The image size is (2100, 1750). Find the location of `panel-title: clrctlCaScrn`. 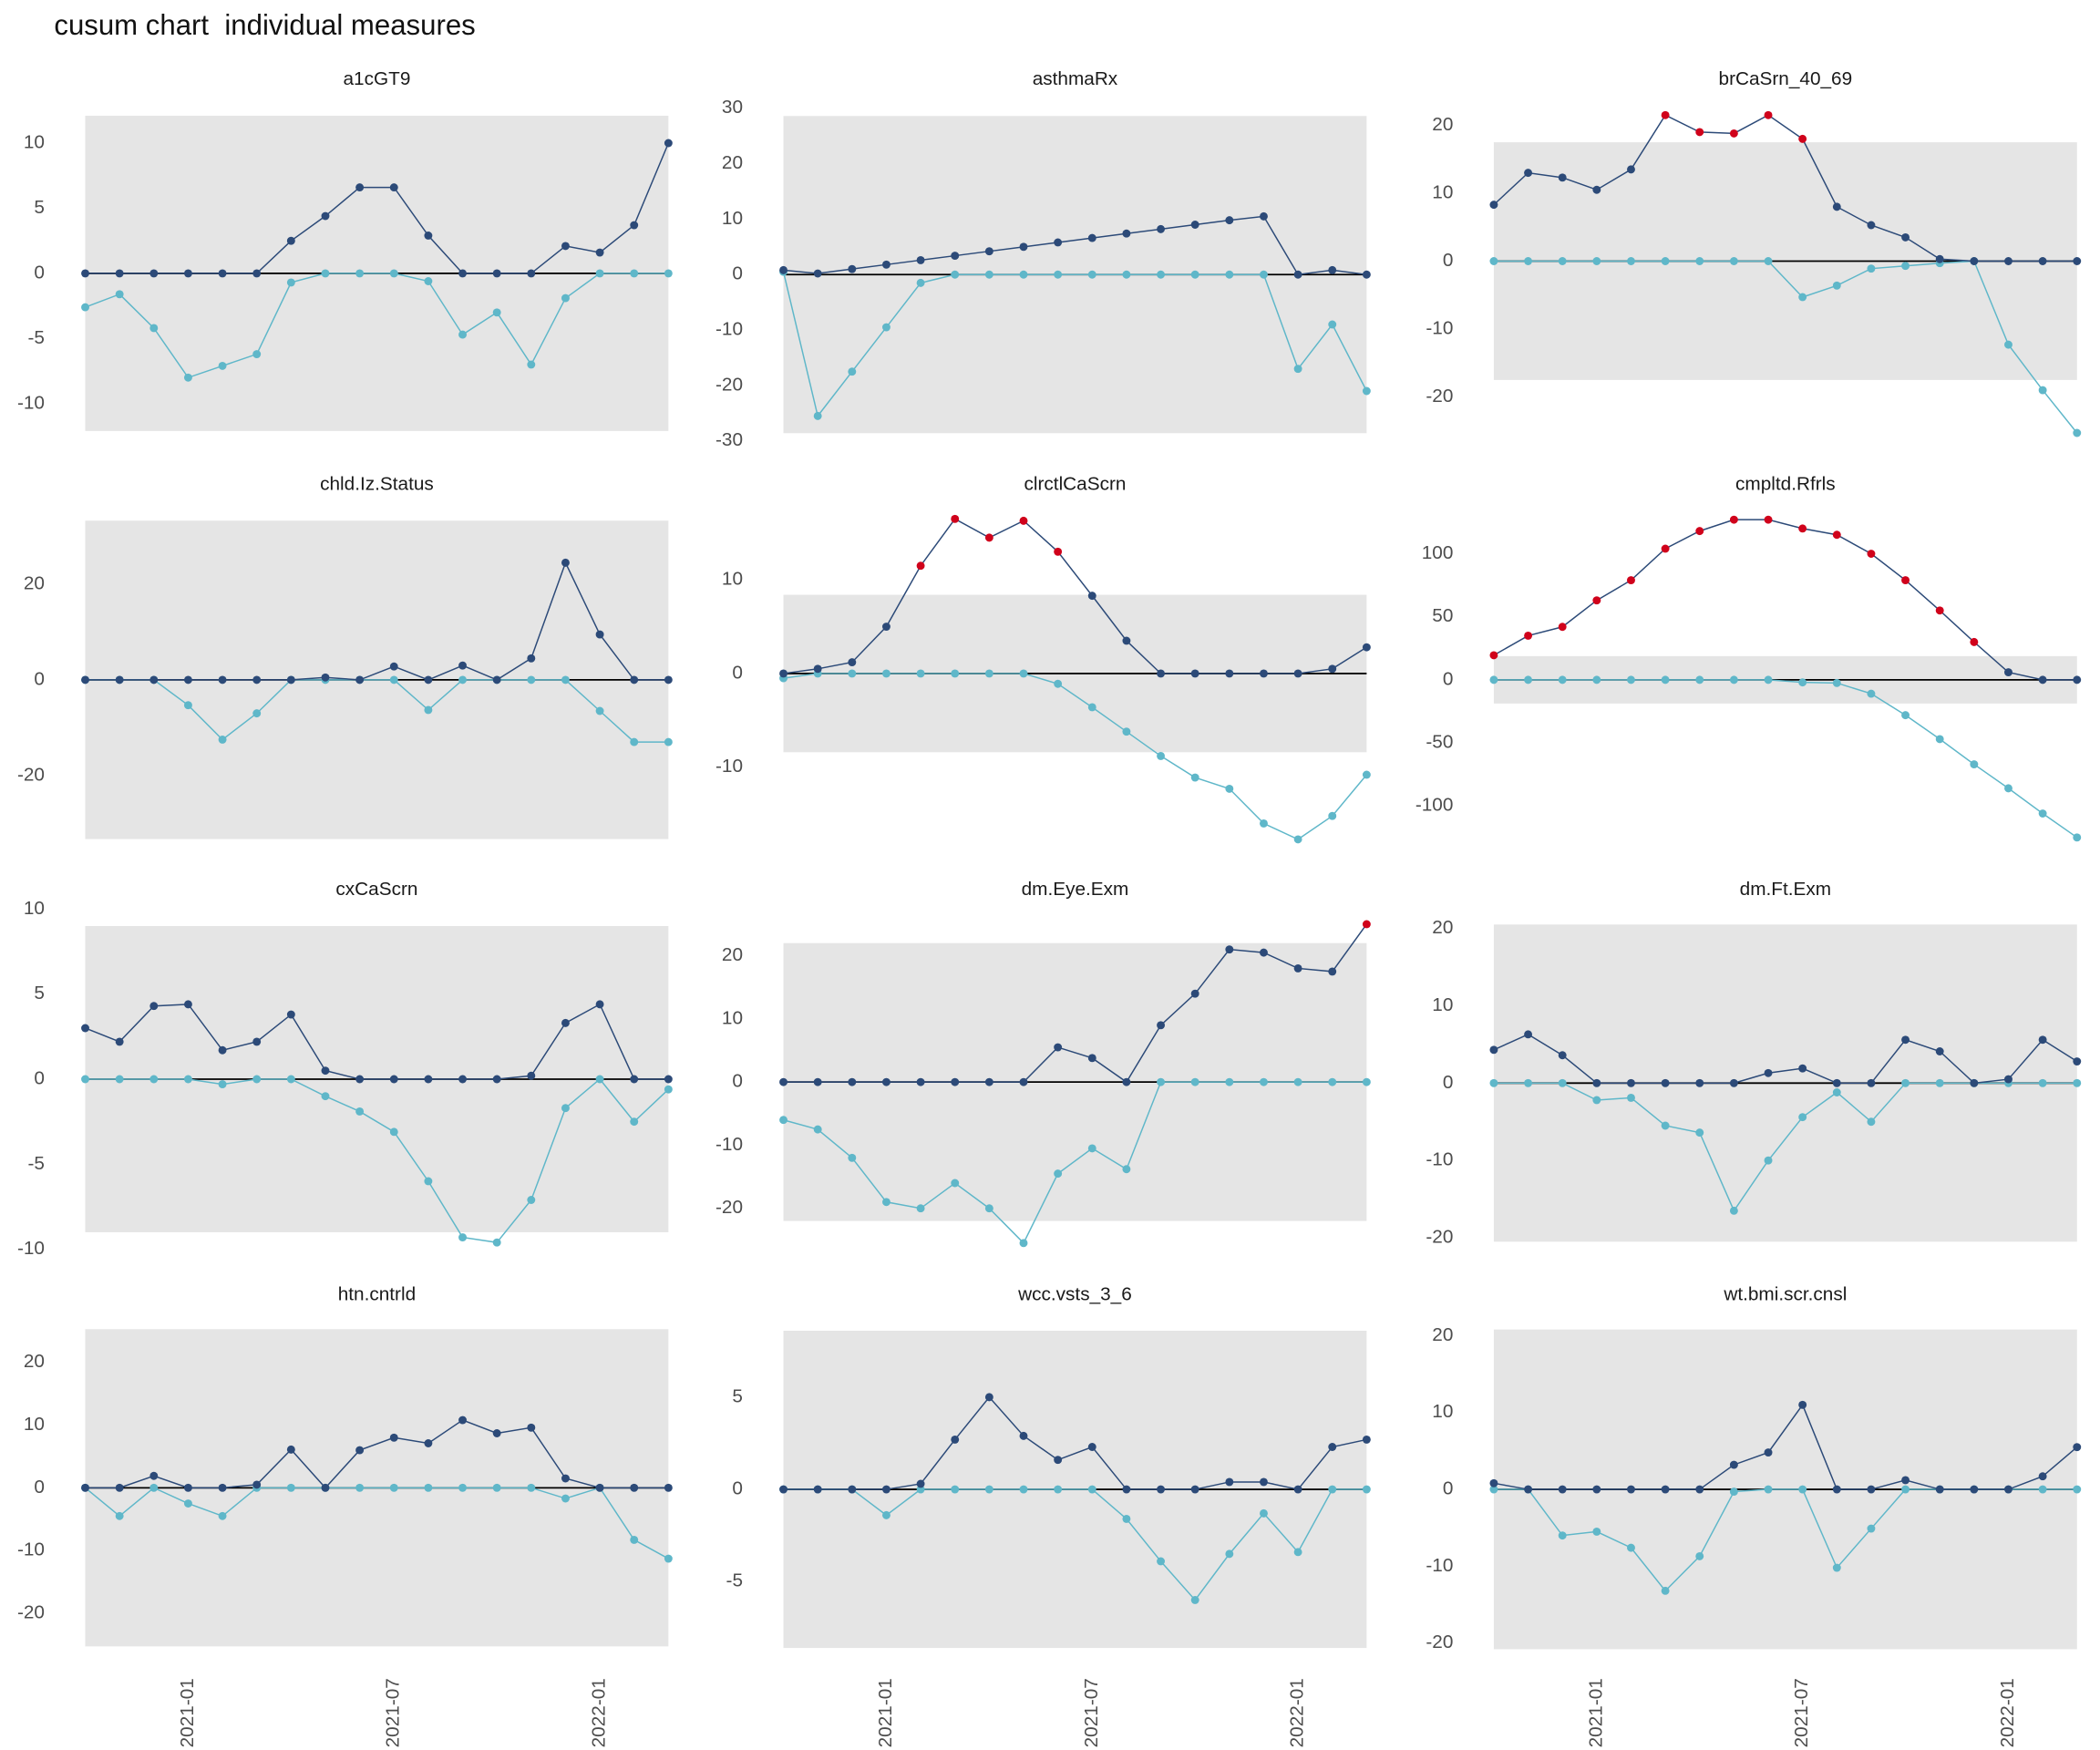

panel-title: clrctlCaScrn is located at coordinates (1076, 485).